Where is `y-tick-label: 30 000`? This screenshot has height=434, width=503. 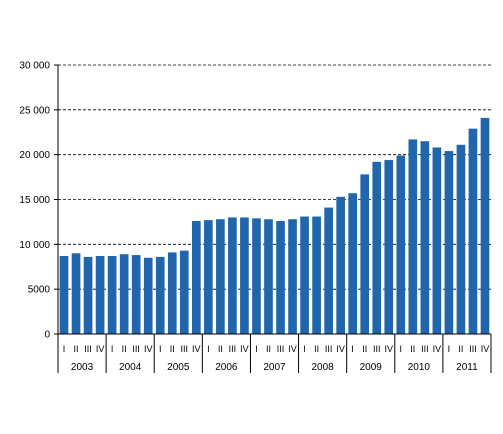
y-tick-label: 30 000 is located at coordinates (34, 66).